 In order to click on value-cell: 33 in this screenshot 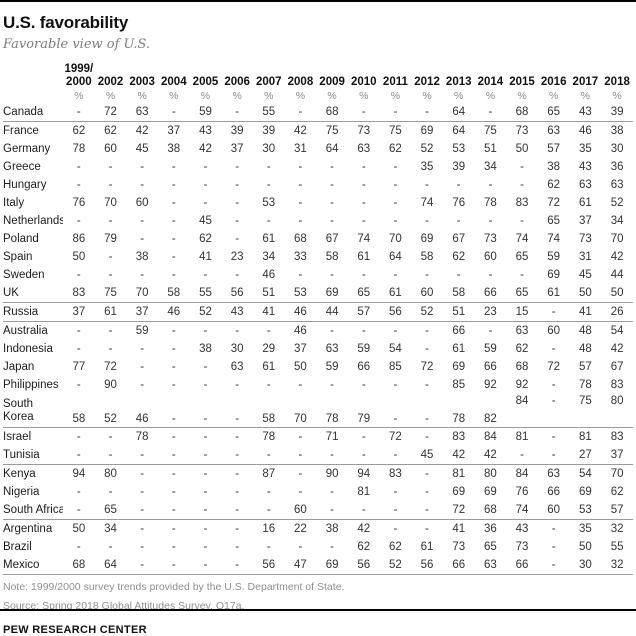, I will do `click(300, 257)`.